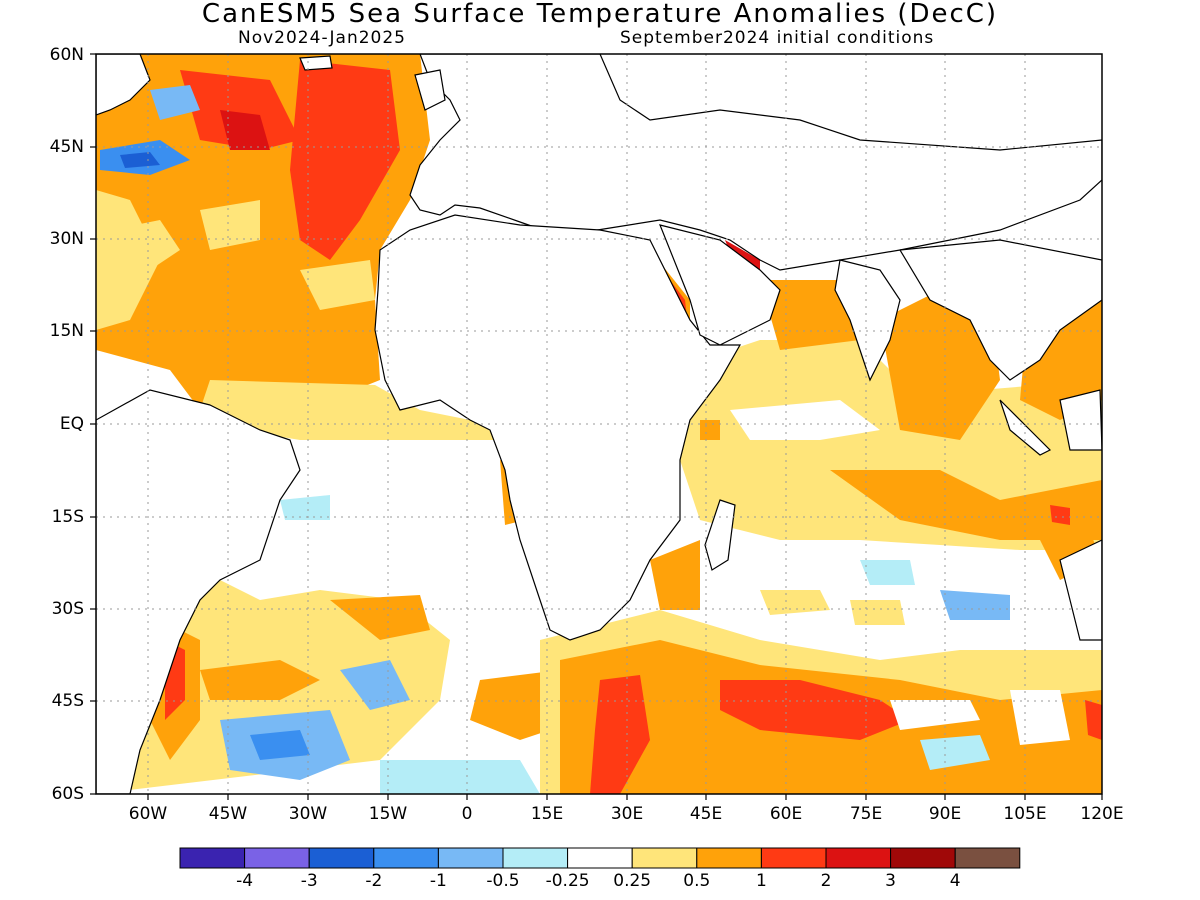 Image resolution: width=1200 pixels, height=900 pixels. I want to click on iceland-land, so click(316, 63).